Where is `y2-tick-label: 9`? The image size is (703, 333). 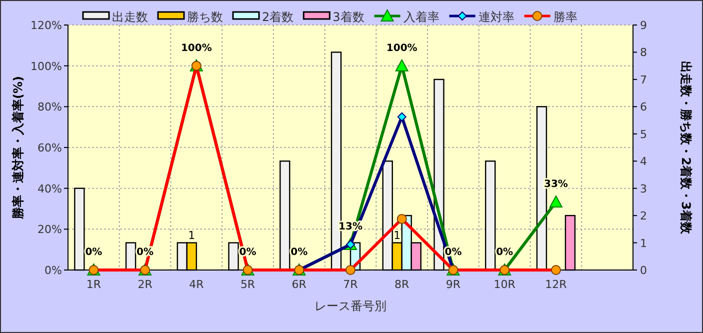
y2-tick-label: 9 is located at coordinates (643, 25).